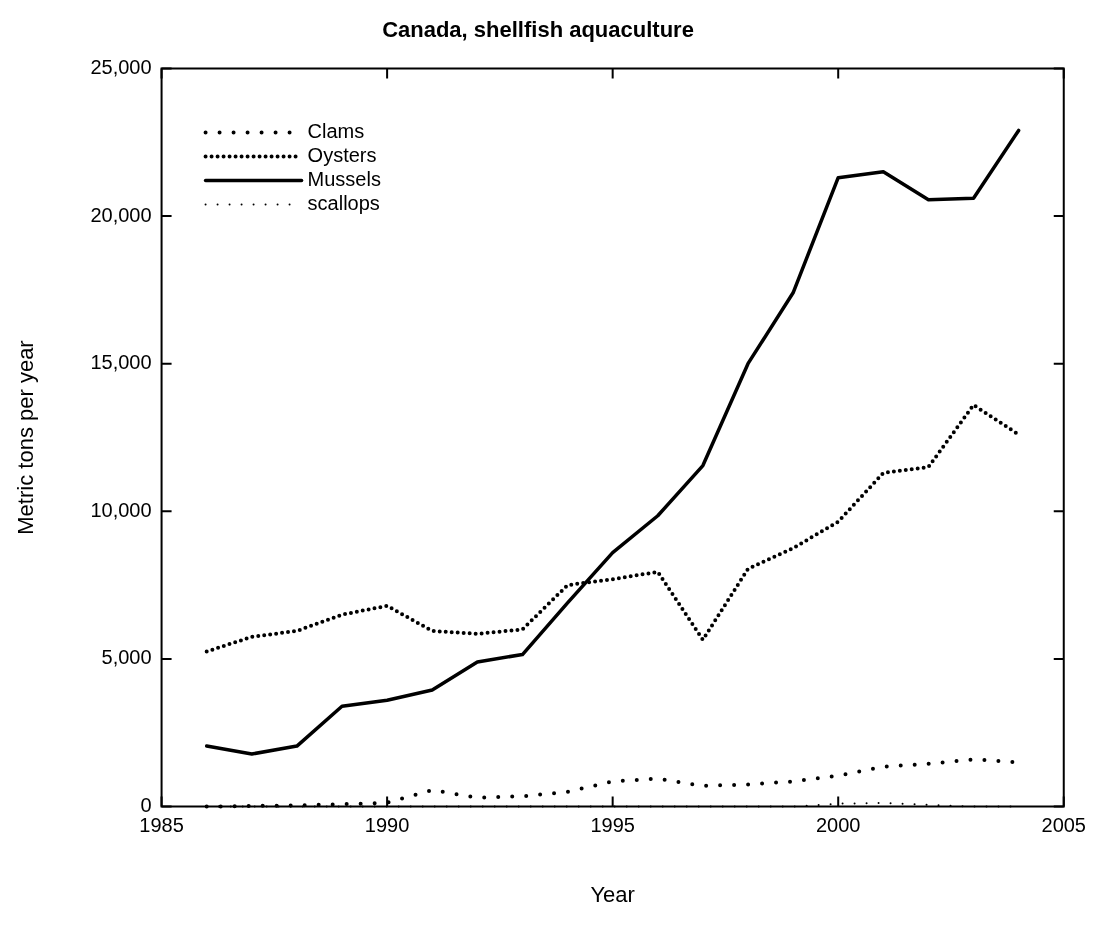  I want to click on x-tick-label: 1995, so click(612, 825).